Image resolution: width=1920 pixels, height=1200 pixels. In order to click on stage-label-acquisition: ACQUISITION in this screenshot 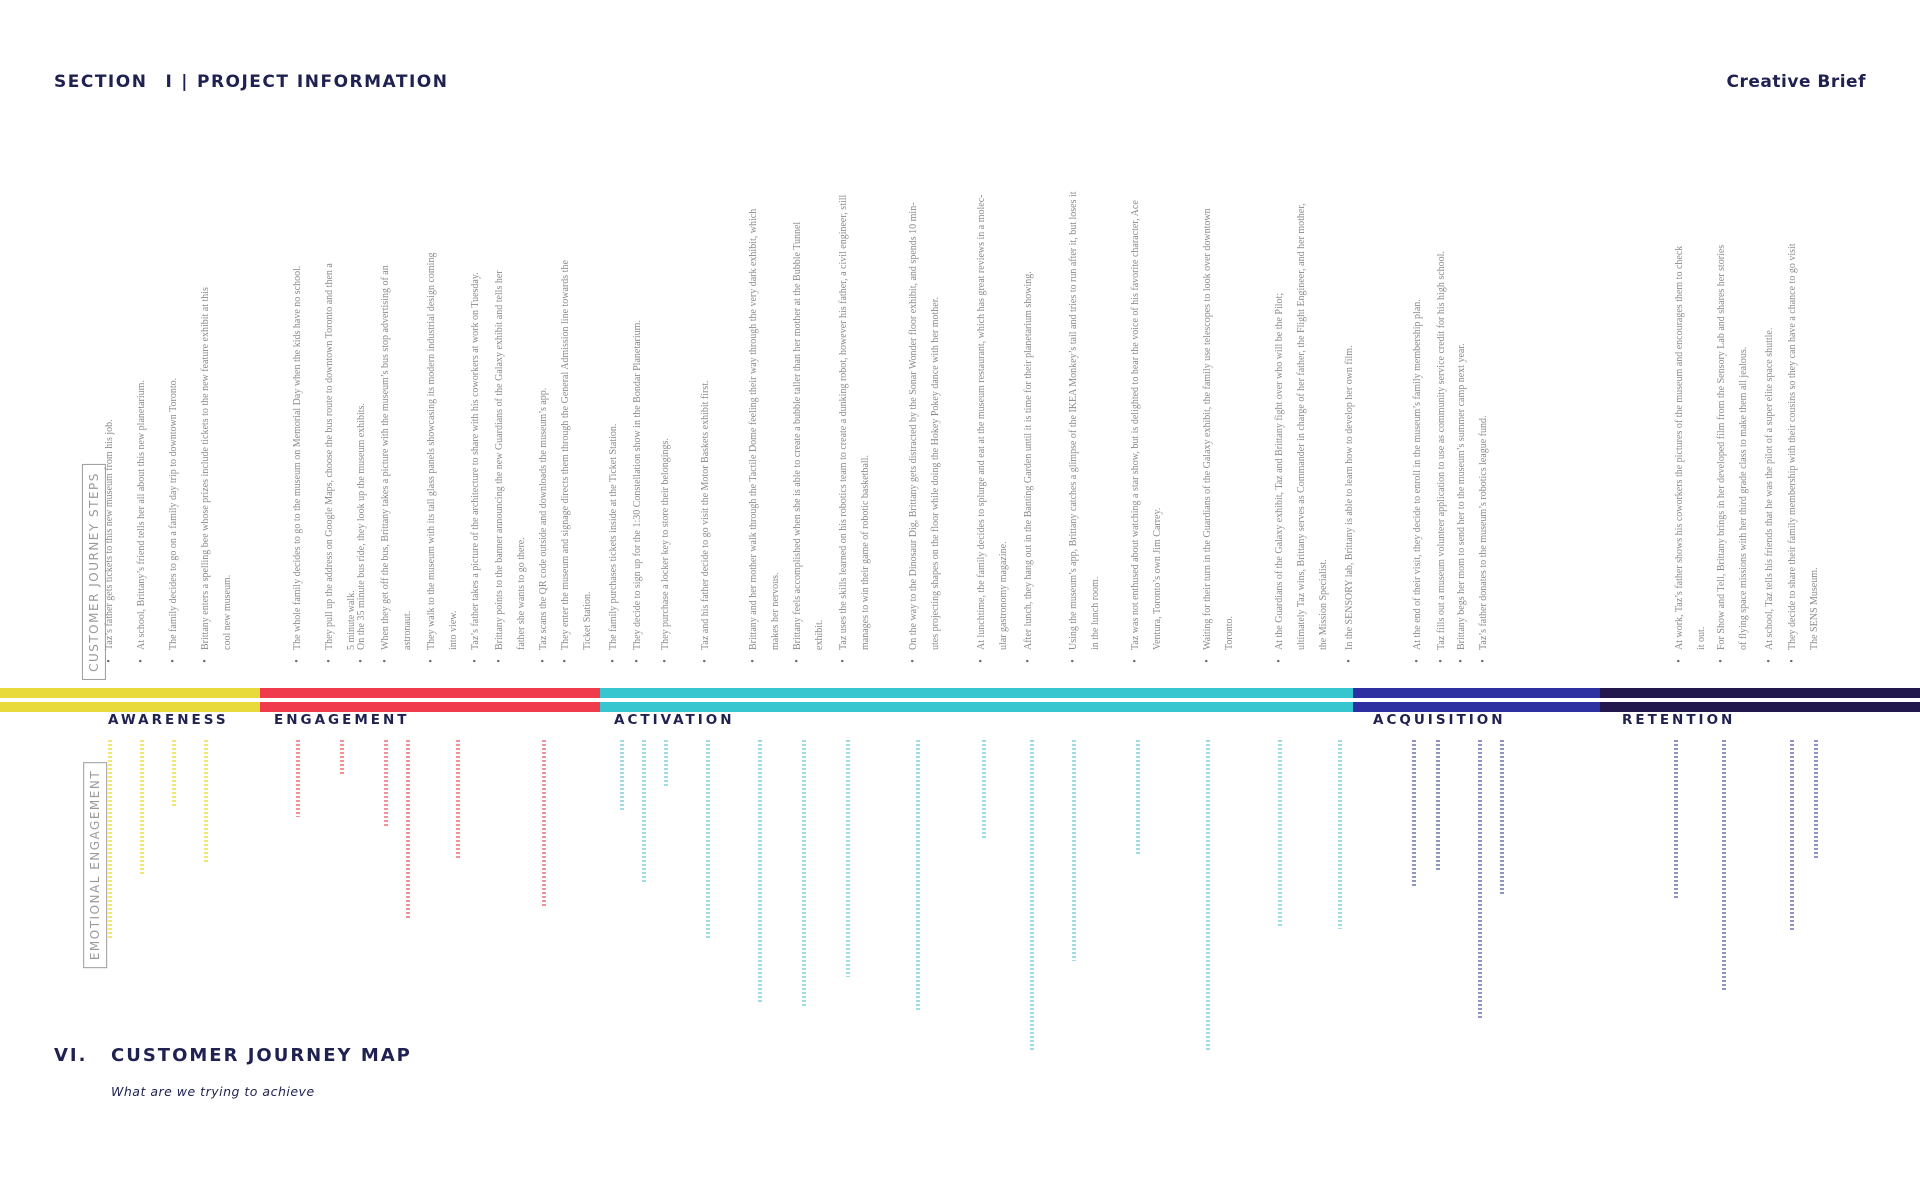, I will do `click(1439, 720)`.